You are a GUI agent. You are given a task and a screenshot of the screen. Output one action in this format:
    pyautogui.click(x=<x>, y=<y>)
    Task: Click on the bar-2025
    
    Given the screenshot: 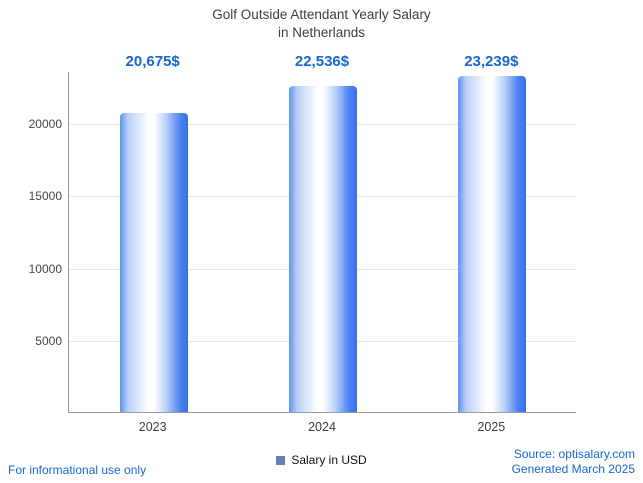 What is the action you would take?
    pyautogui.click(x=492, y=244)
    